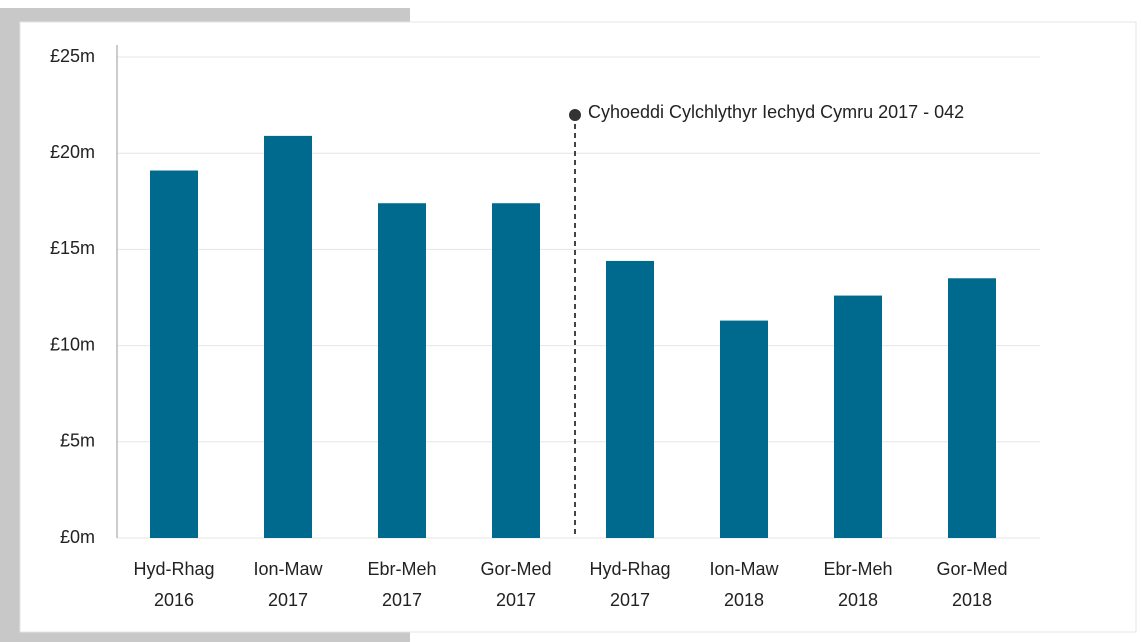 Image resolution: width=1141 pixels, height=642 pixels. Describe the element at coordinates (77, 537) in the screenshot. I see `y-tick-label: £0m` at that location.